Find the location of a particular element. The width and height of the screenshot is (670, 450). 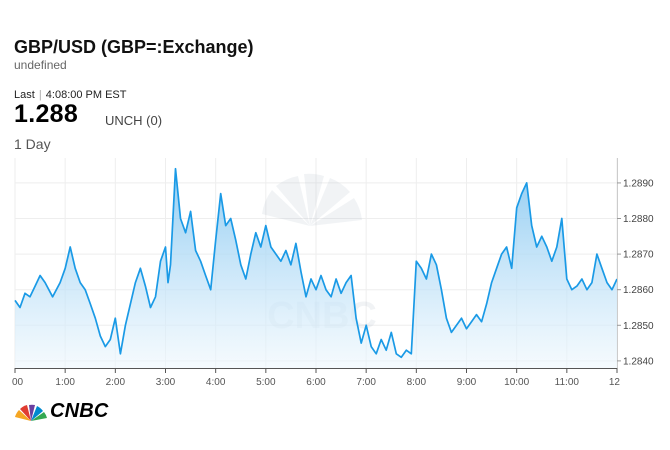

y-tick-label: 1.2840 is located at coordinates (638, 361).